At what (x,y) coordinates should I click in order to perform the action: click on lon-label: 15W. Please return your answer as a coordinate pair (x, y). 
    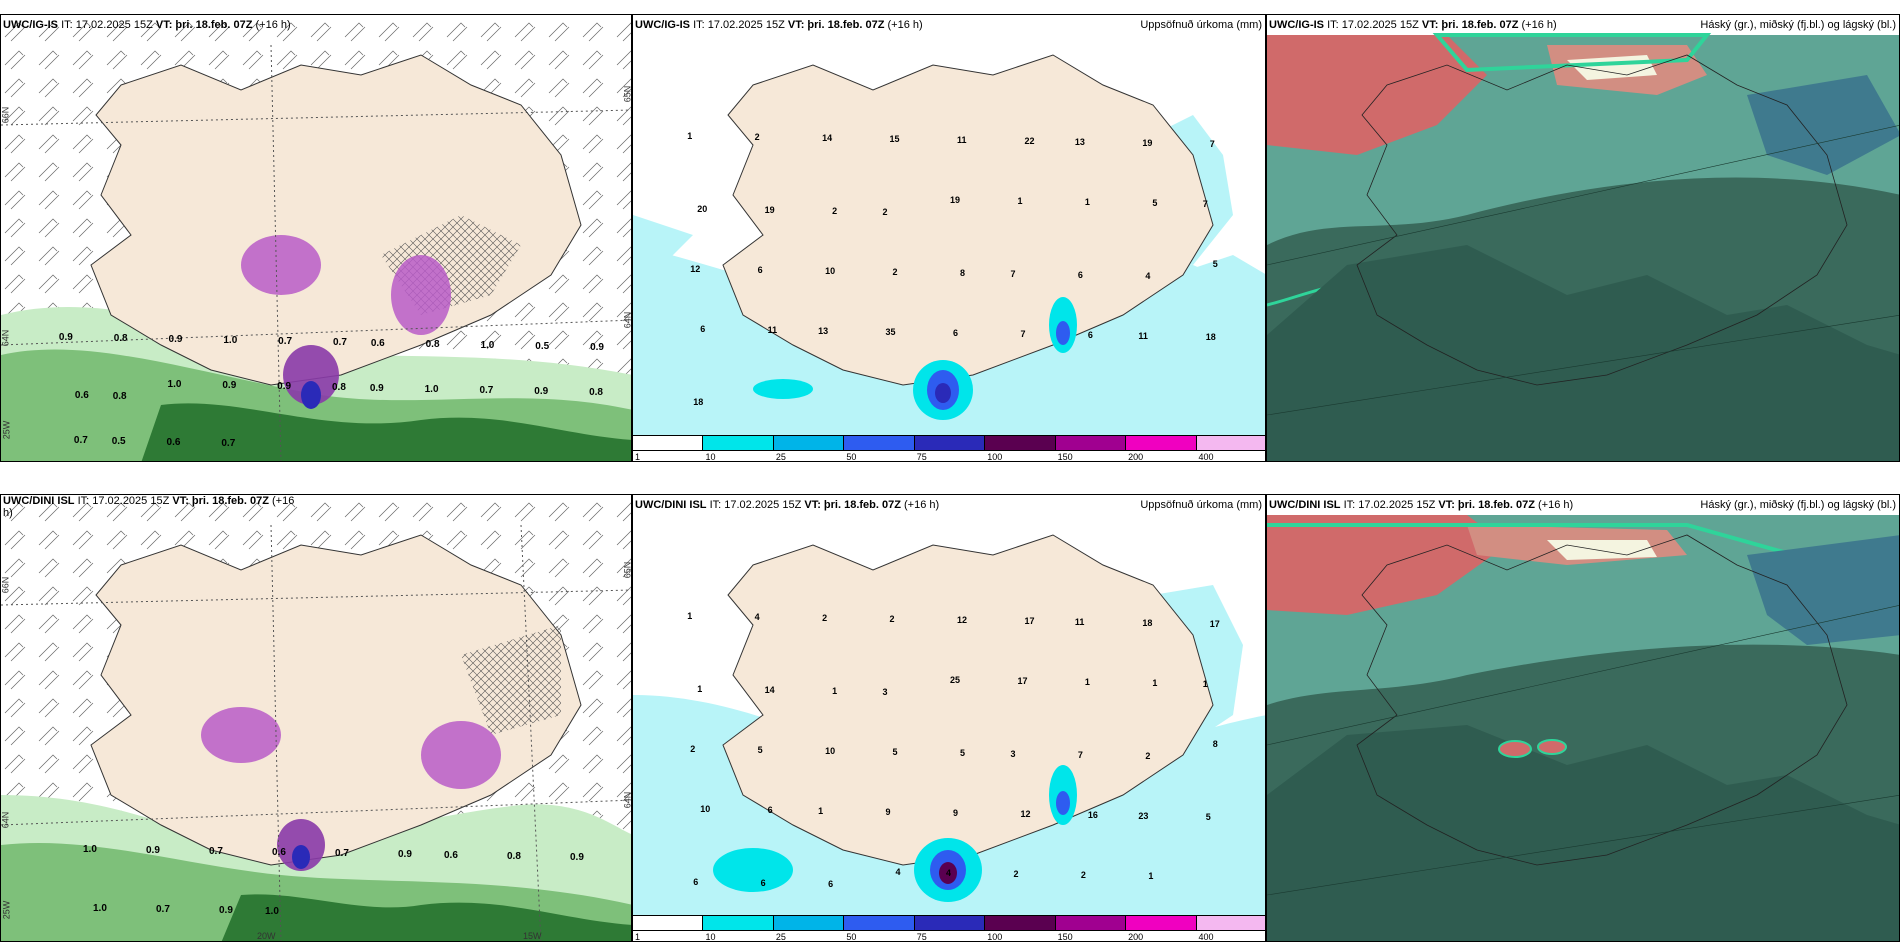
    Looking at the image, I should click on (532, 936).